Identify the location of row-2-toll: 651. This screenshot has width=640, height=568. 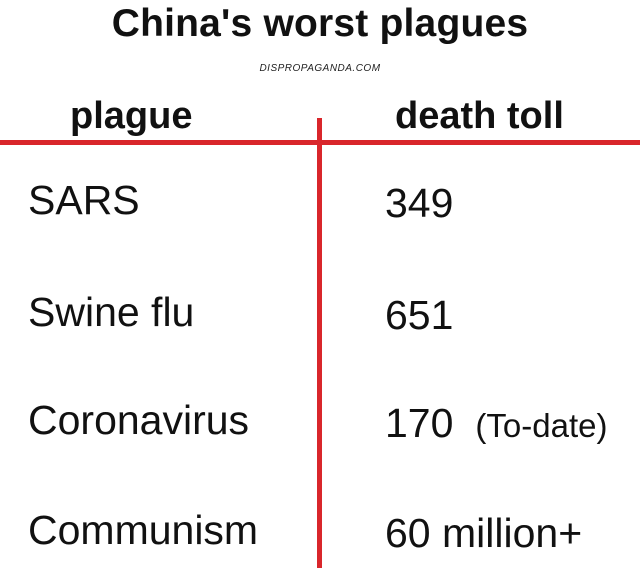
(419, 315).